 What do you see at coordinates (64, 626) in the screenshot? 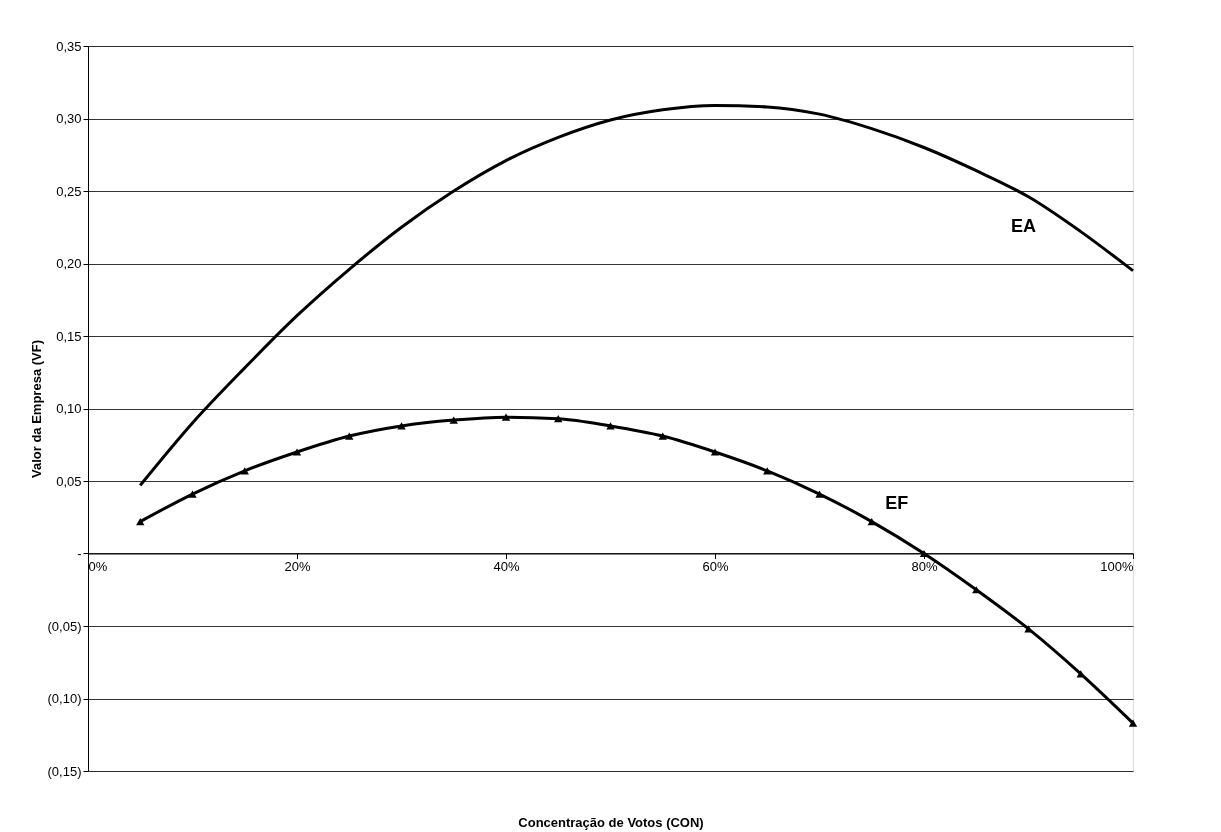
I see `y-tick-label: (0,05)` at bounding box center [64, 626].